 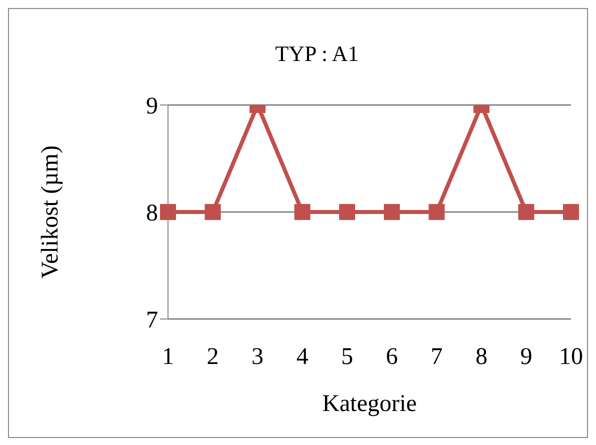 What do you see at coordinates (369, 404) in the screenshot?
I see `x-axis-title: Kategorie` at bounding box center [369, 404].